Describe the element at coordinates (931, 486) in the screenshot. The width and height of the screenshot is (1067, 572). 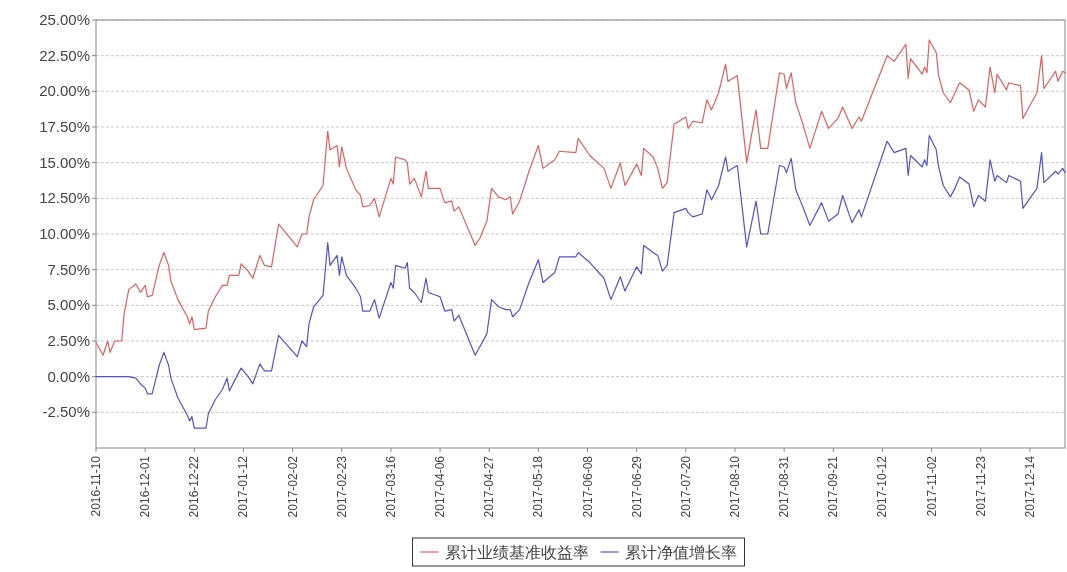
I see `x-tick-label: 2017-11-02` at that location.